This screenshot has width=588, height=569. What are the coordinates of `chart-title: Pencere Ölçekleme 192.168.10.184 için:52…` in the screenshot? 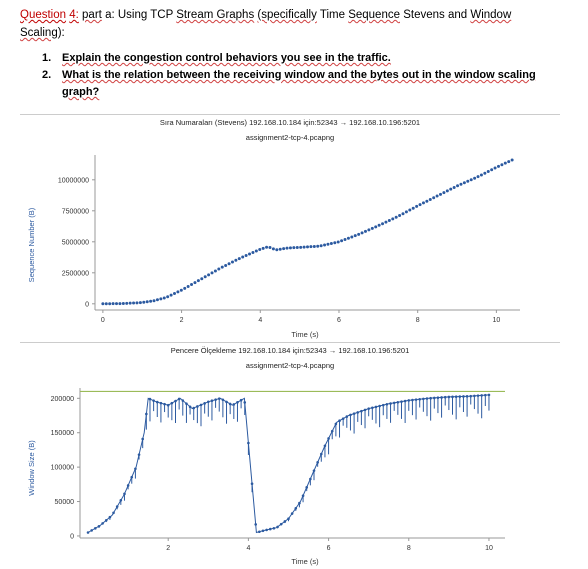 It's located at (290, 350).